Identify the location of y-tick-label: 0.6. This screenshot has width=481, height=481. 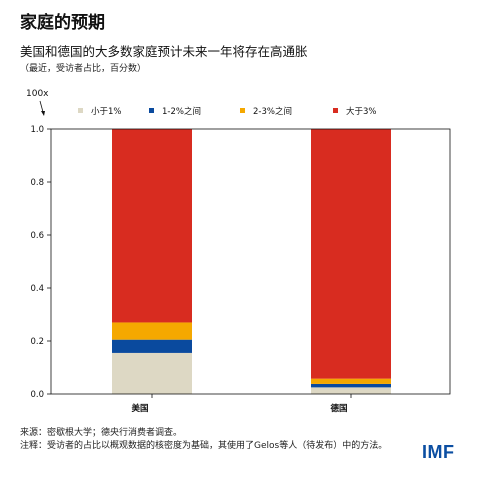
(37, 236).